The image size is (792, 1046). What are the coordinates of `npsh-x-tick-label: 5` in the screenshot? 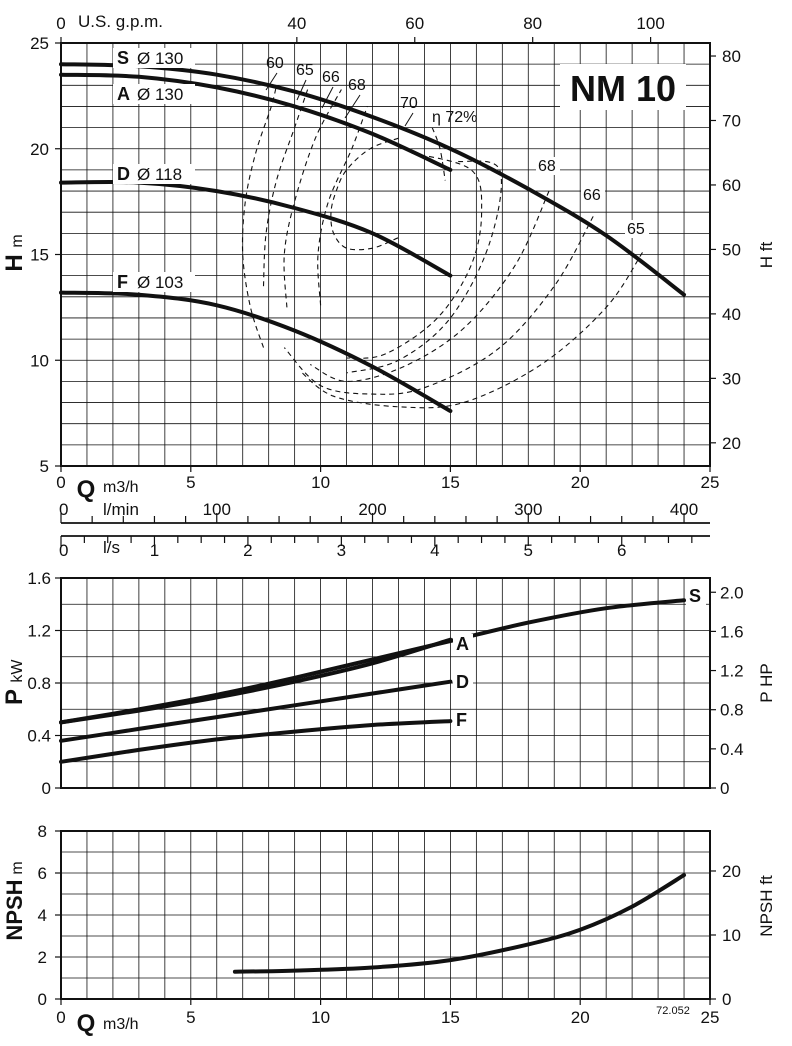 It's located at (190, 1017).